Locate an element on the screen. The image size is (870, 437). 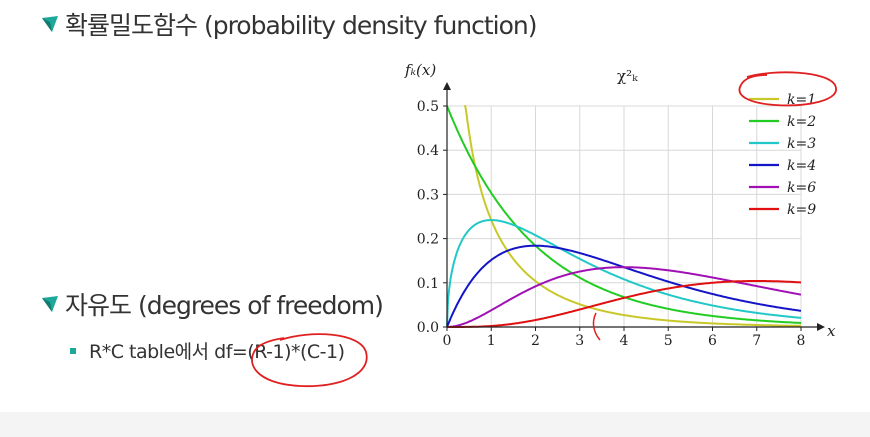
heading-pdf: 확률밀도함수 (probability density function) is located at coordinates (289, 24).